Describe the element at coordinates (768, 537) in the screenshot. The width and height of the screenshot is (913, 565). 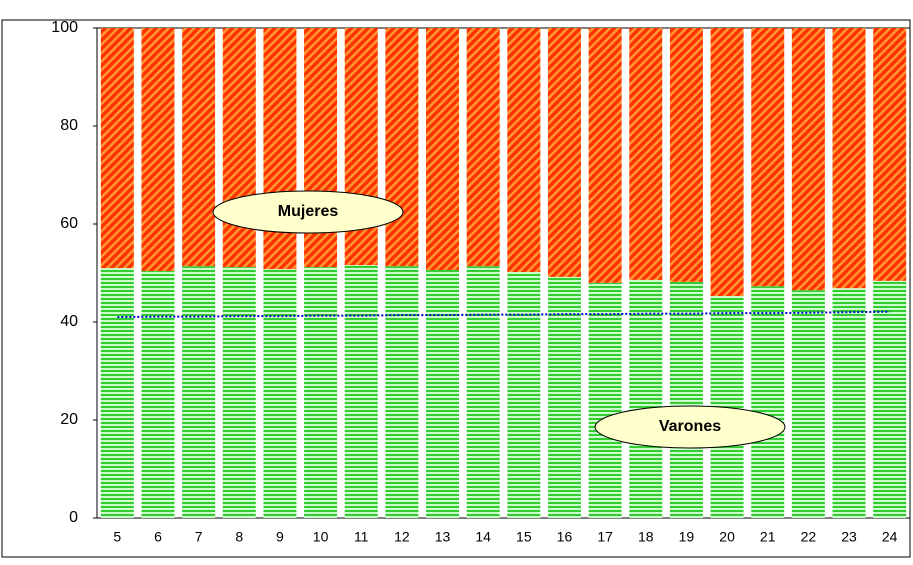
I see `x-tick-label: 21` at that location.